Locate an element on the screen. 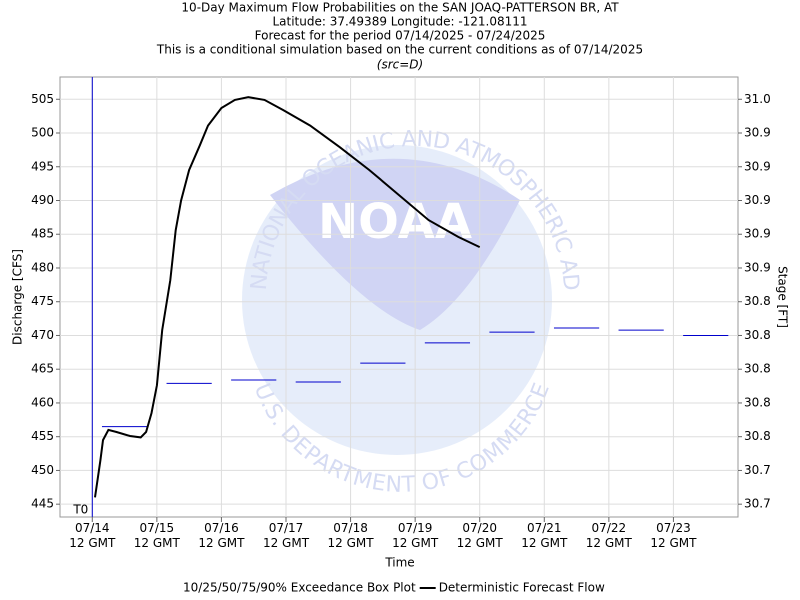 The height and width of the screenshot is (600, 800). x-tick-label: 07/23 12 GMT is located at coordinates (673, 535).